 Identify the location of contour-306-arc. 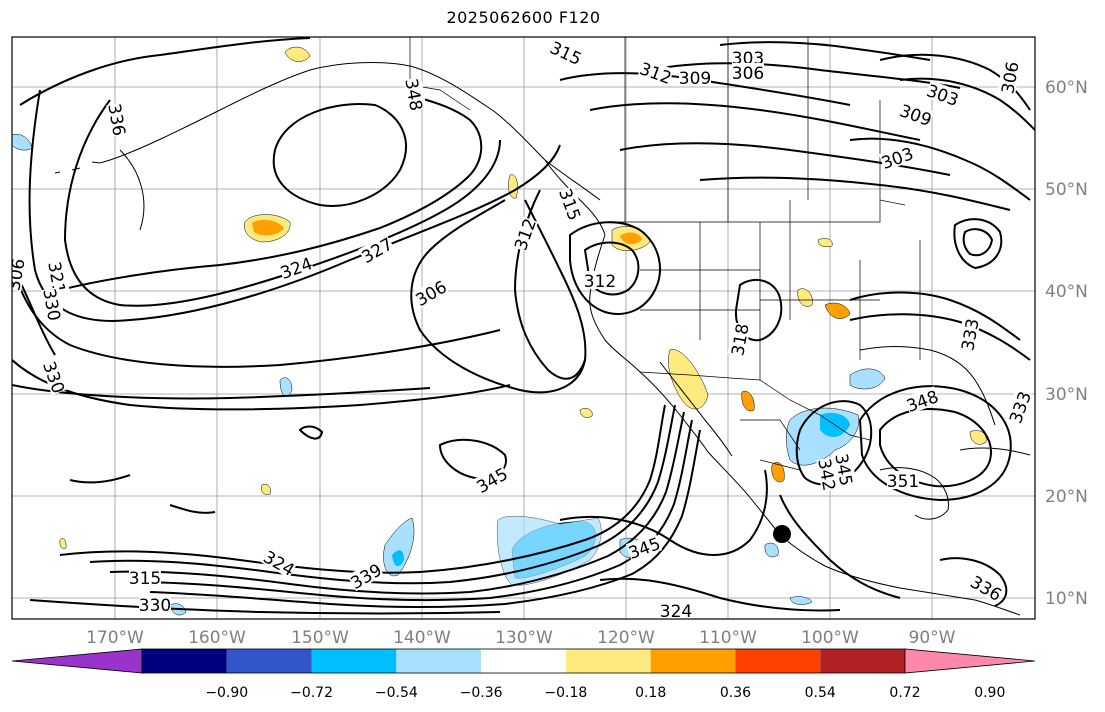
(251, 164).